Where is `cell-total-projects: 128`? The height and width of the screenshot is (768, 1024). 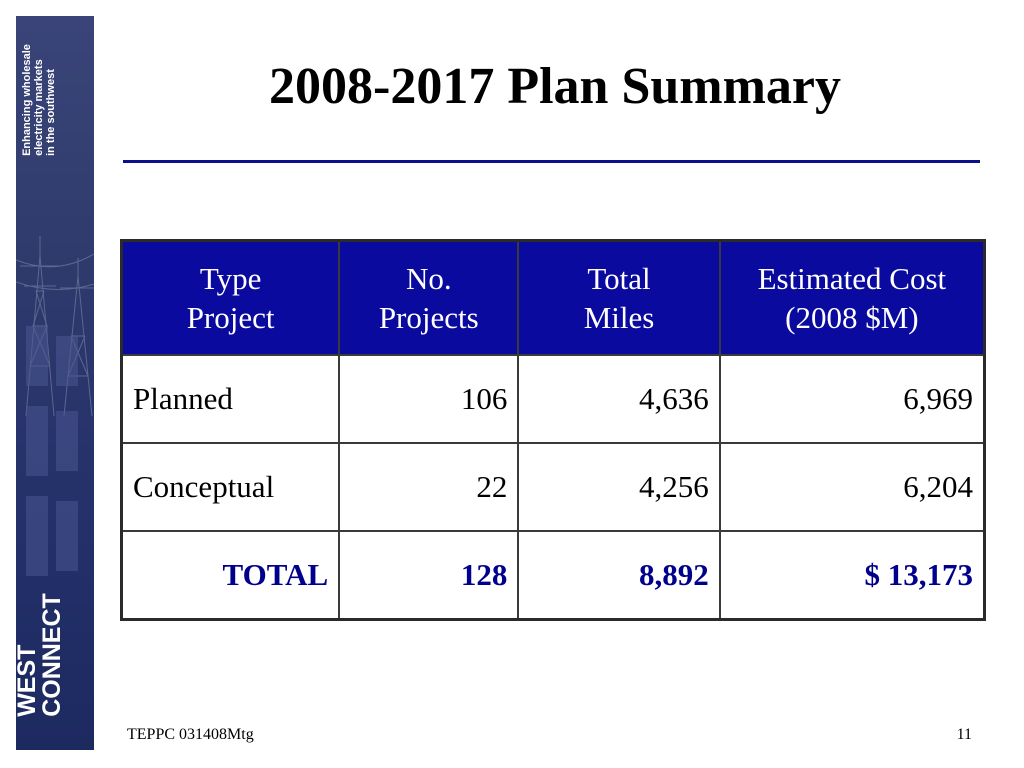 cell-total-projects: 128 is located at coordinates (429, 575).